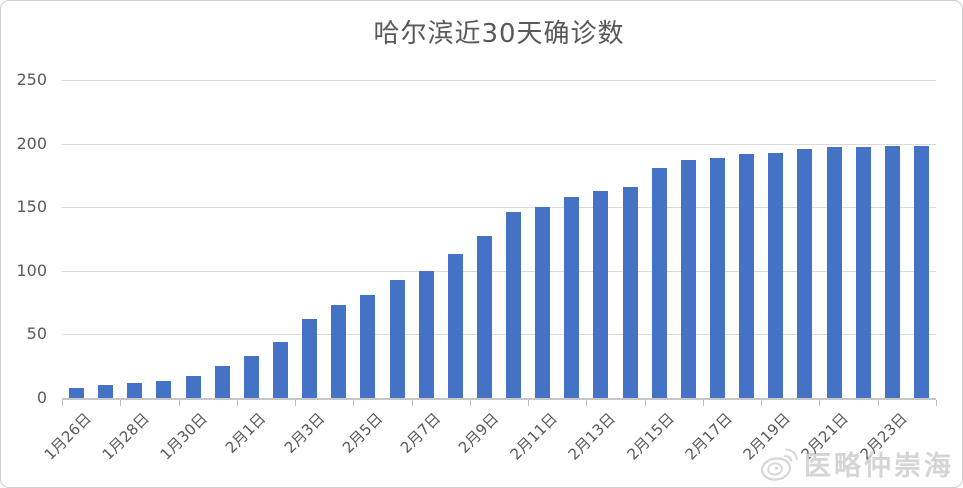 The image size is (963, 488). What do you see at coordinates (36, 334) in the screenshot?
I see `y-axis-tick-label: 50` at bounding box center [36, 334].